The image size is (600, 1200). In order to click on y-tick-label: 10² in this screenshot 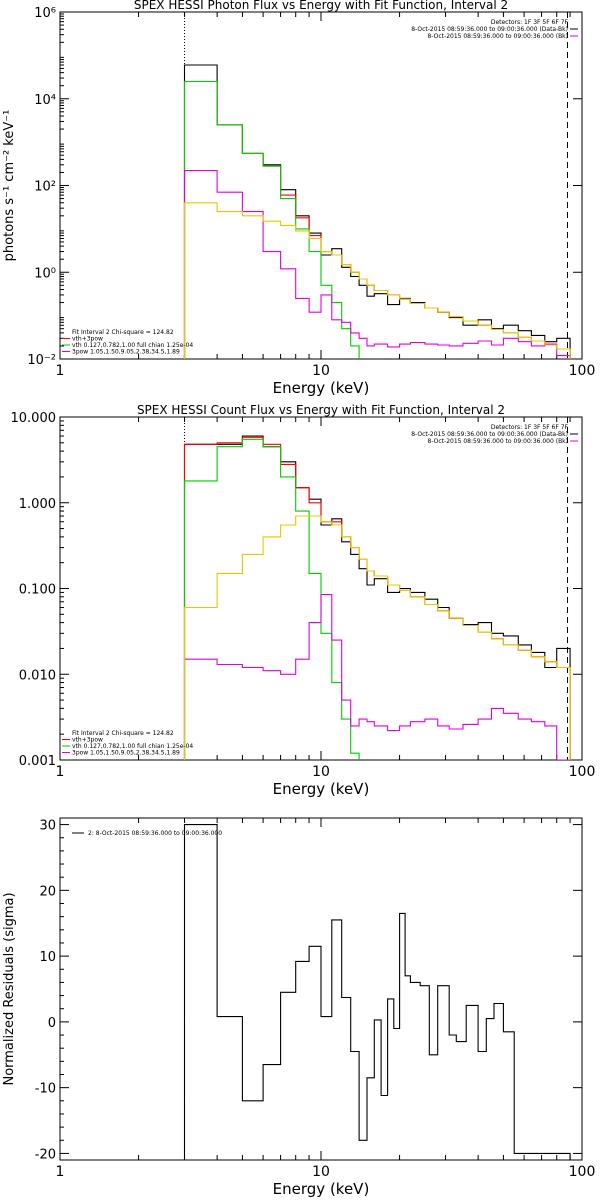, I will do `click(45, 187)`.